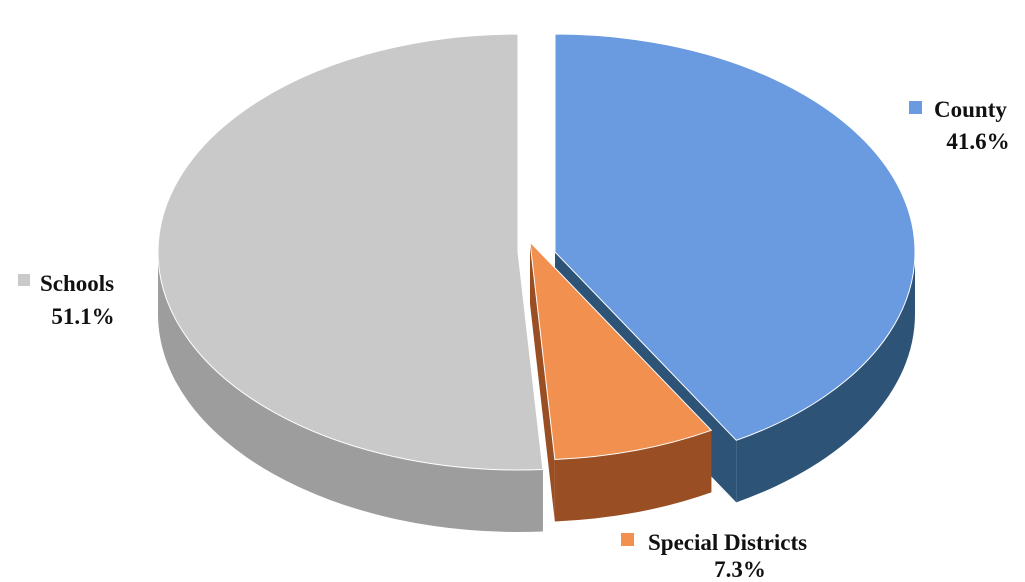  I want to click on slice-value-county: 41.6%, so click(977, 141).